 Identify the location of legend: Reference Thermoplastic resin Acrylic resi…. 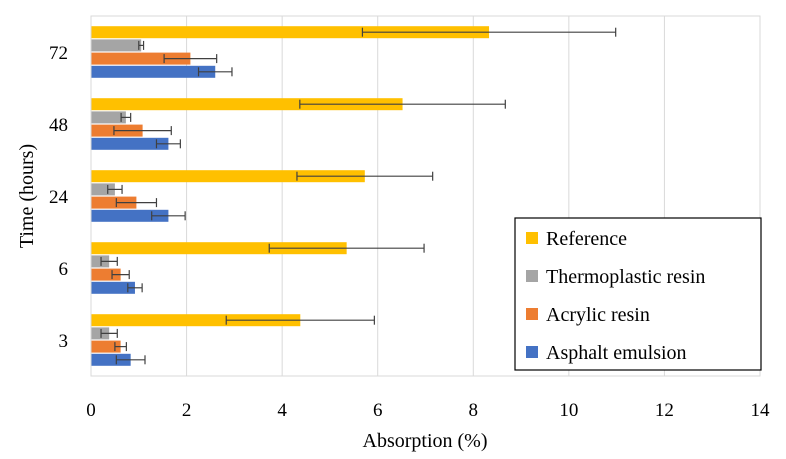
(638, 294).